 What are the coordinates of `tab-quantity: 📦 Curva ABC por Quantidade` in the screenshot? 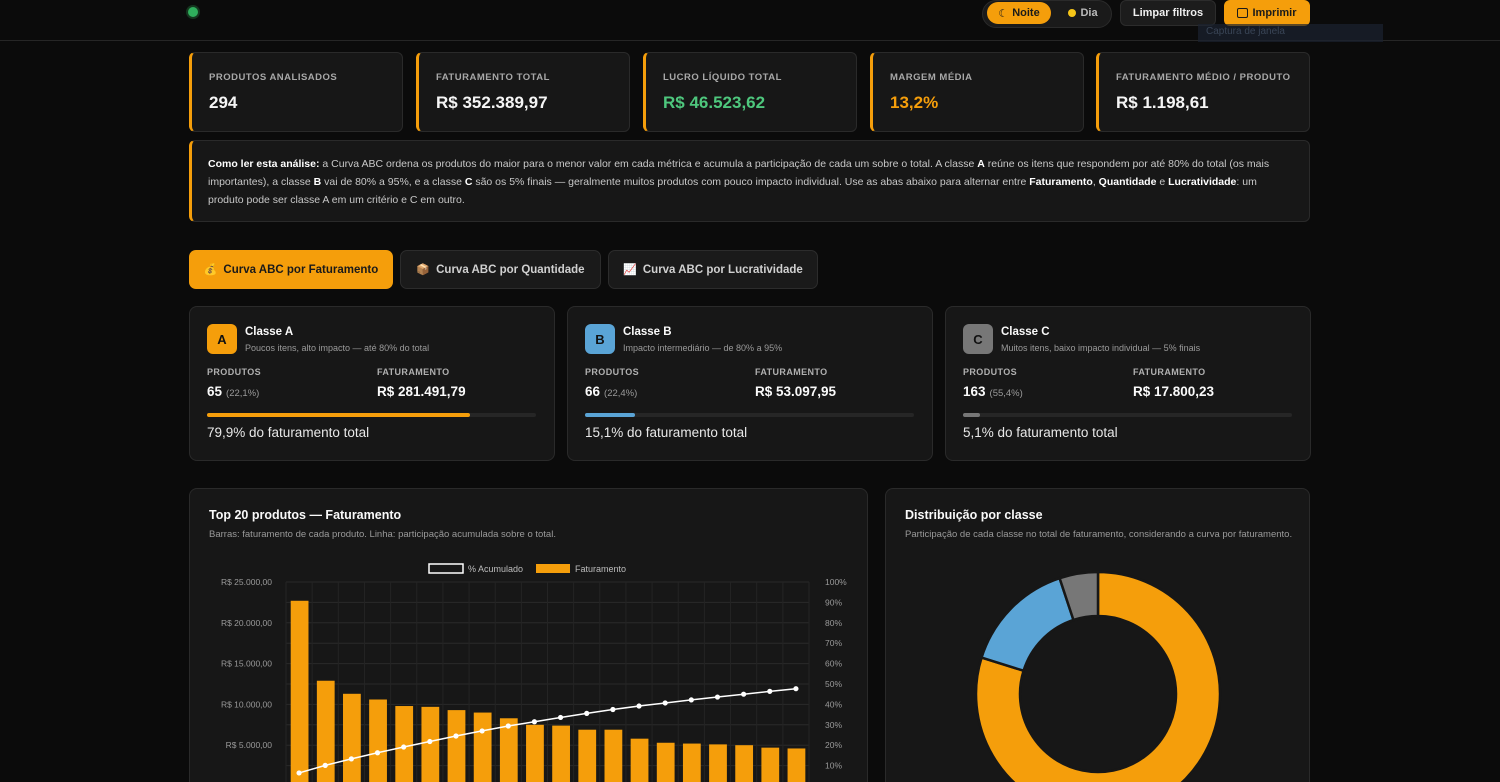 It's located at (500, 269).